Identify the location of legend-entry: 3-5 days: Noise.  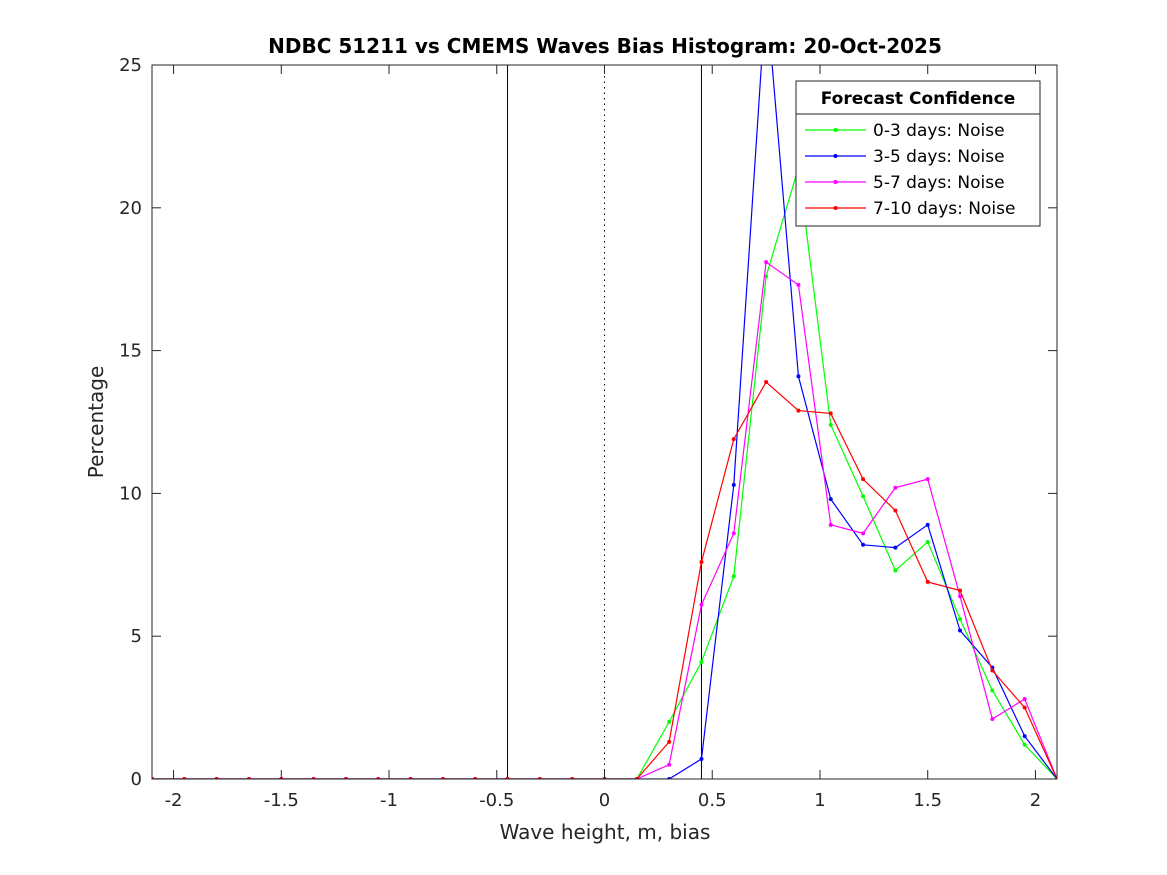
(905, 157).